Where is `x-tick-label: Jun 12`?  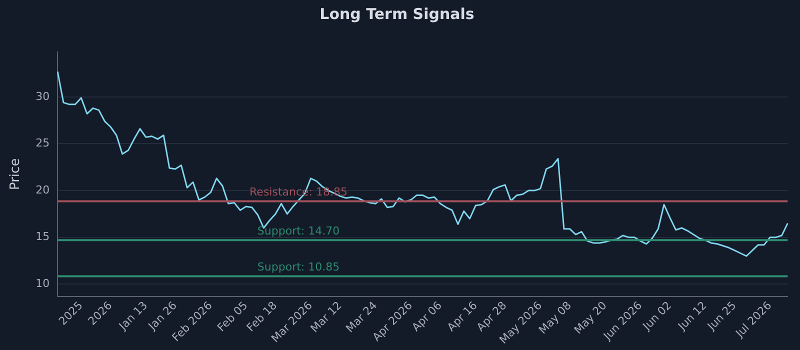 x-tick-label: Jun 12 is located at coordinates (692, 316).